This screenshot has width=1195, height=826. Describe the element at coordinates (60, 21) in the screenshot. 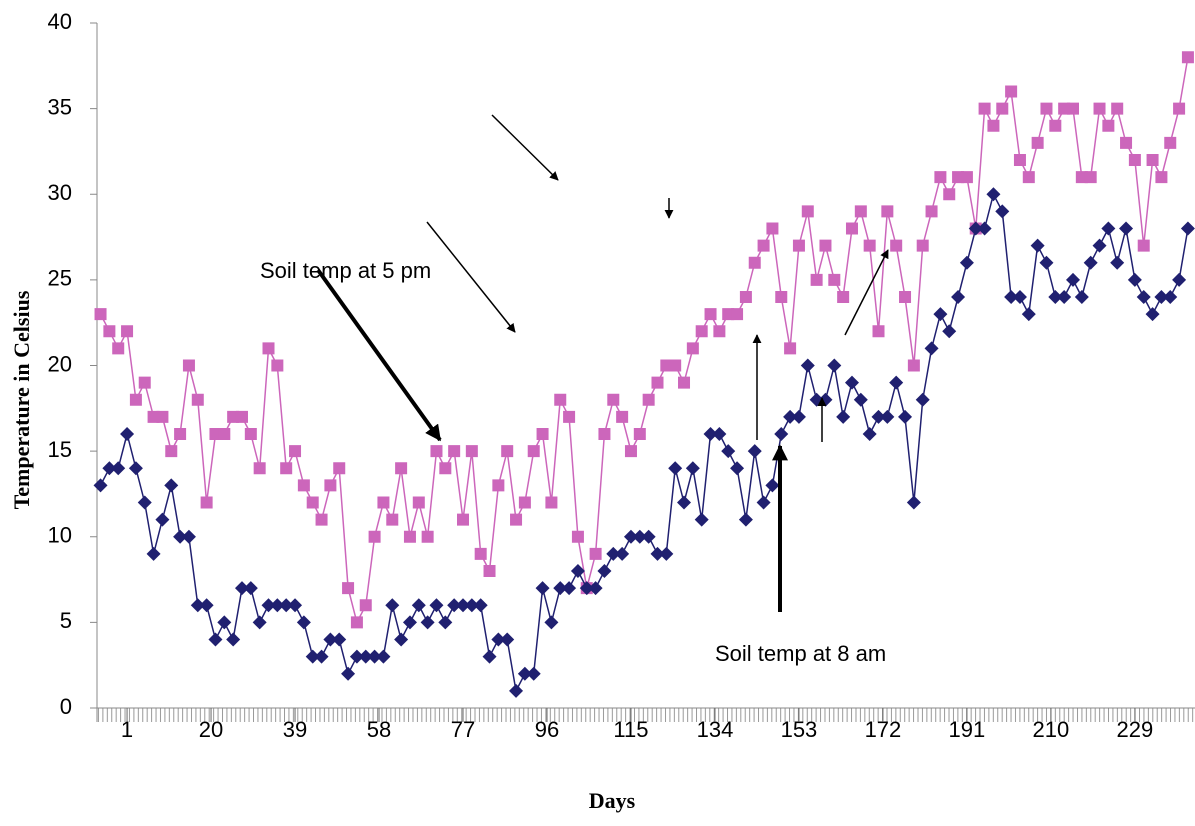

I see `y-tick-label: 40` at that location.